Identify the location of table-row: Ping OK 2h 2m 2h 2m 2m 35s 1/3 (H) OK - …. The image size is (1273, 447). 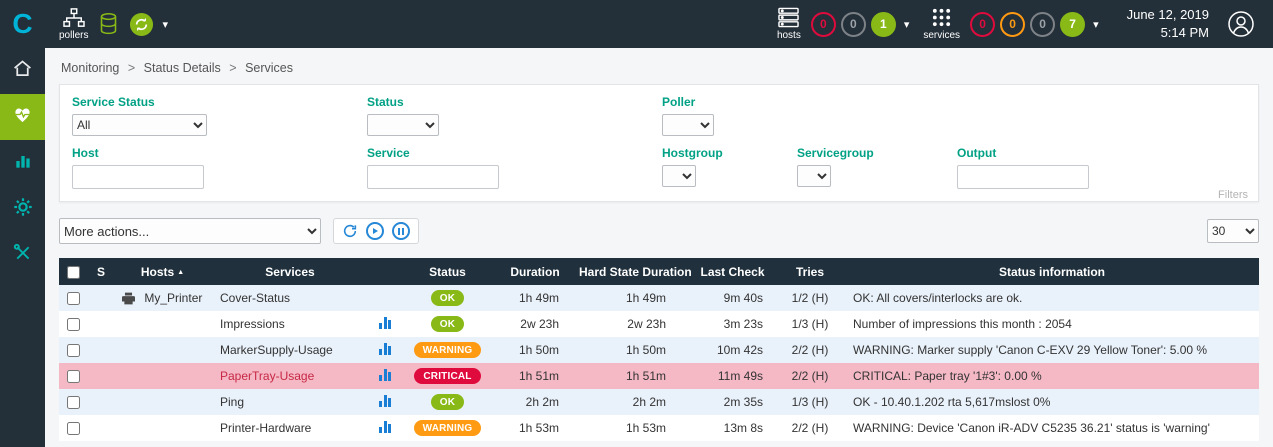
(659, 402).